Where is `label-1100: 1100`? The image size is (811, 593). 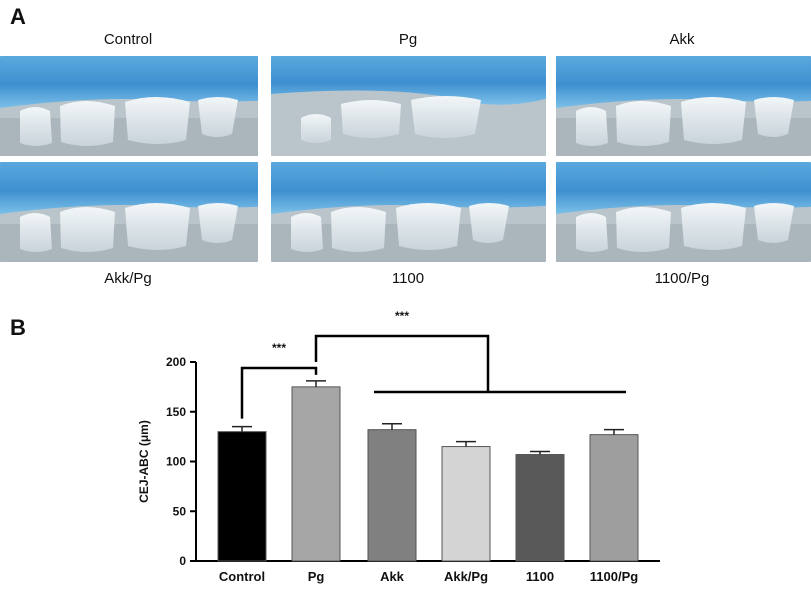 label-1100: 1100 is located at coordinates (408, 278).